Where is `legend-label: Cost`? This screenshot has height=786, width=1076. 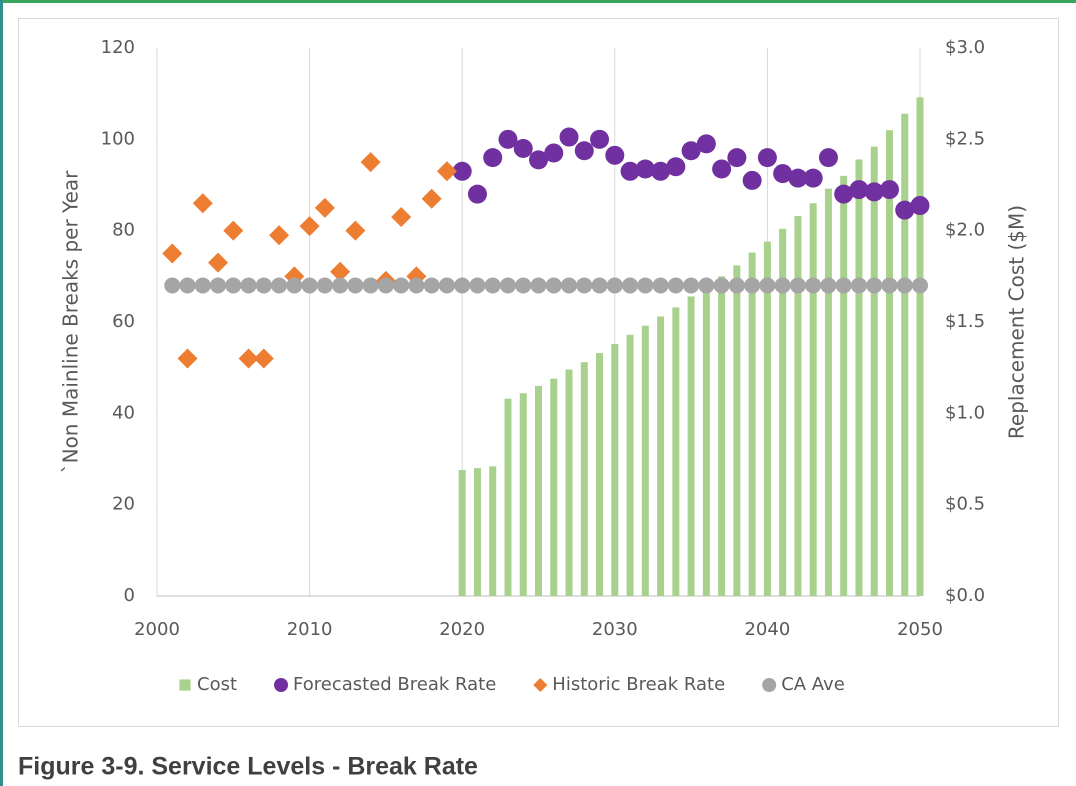
legend-label: Cost is located at coordinates (217, 684).